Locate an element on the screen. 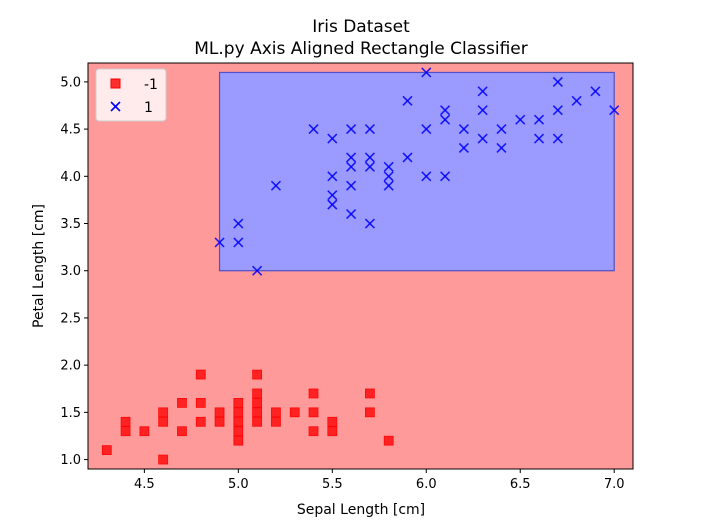 This screenshot has width=704, height=528. y-tick-label: 4.5 is located at coordinates (70, 130).